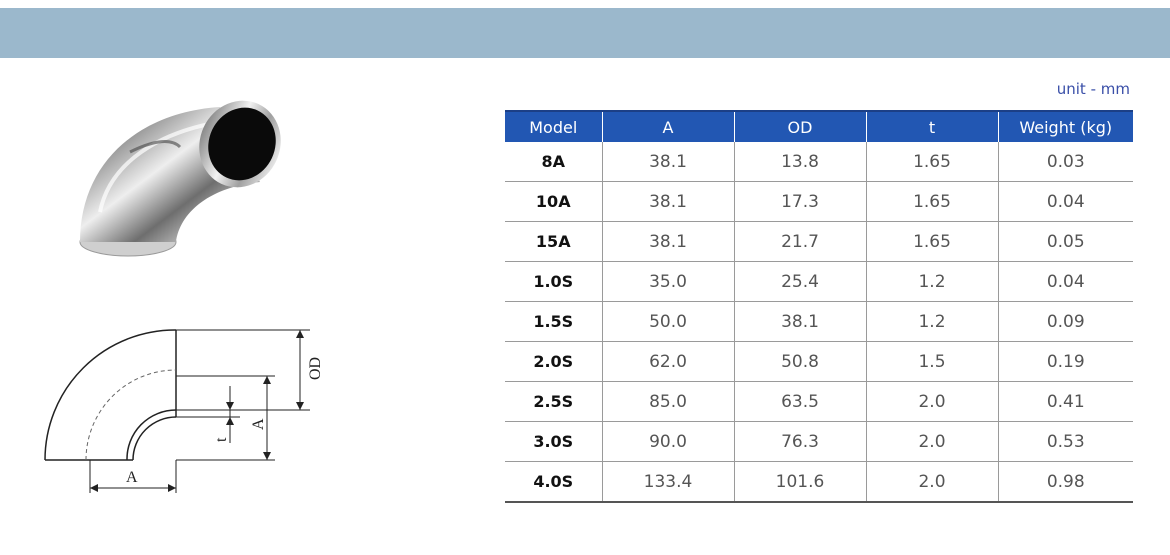 The width and height of the screenshot is (1170, 555). Describe the element at coordinates (931, 361) in the screenshot. I see `cell-t: 1.5` at that location.